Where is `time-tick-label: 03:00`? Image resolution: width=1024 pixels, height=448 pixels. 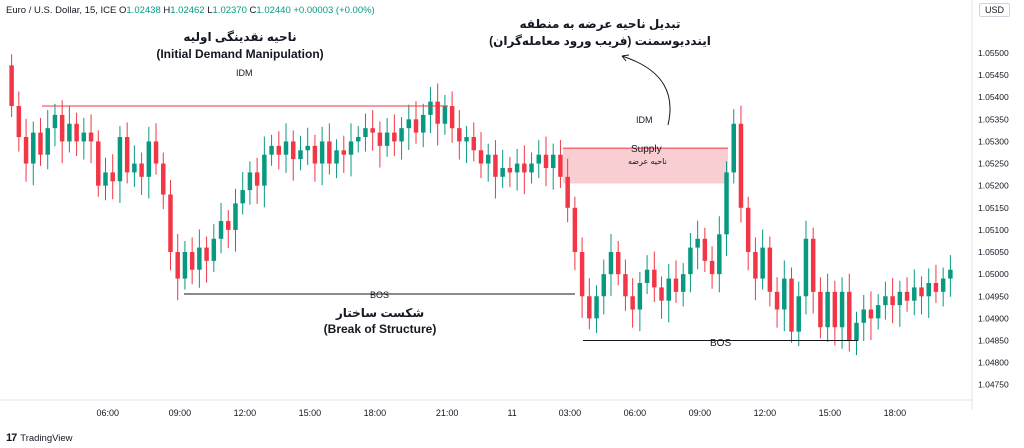
time-tick-label: 03:00 is located at coordinates (570, 413).